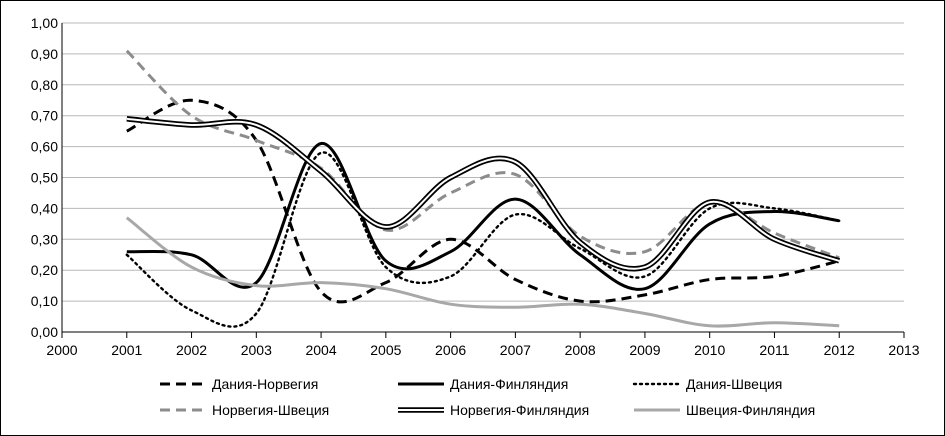 This screenshot has width=945, height=436. What do you see at coordinates (44, 85) in the screenshot?
I see `y-tick-label: 0,80` at bounding box center [44, 85].